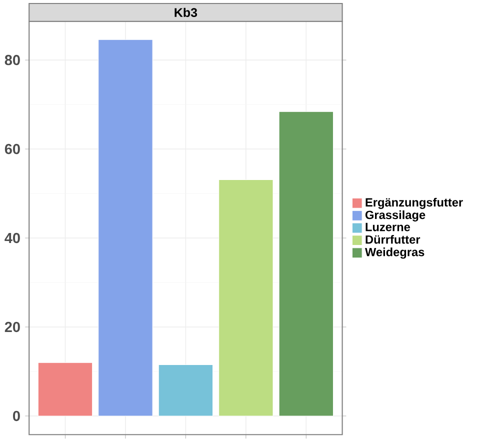 The width and height of the screenshot is (495, 448). I want to click on chart-title: Kb3, so click(186, 13).